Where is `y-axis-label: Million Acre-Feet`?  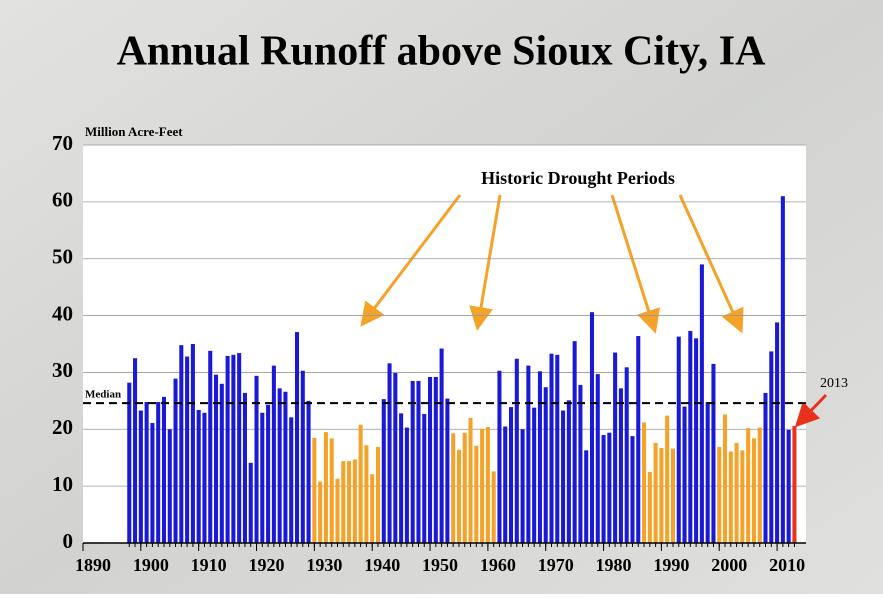
y-axis-label: Million Acre-Feet is located at coordinates (134, 131).